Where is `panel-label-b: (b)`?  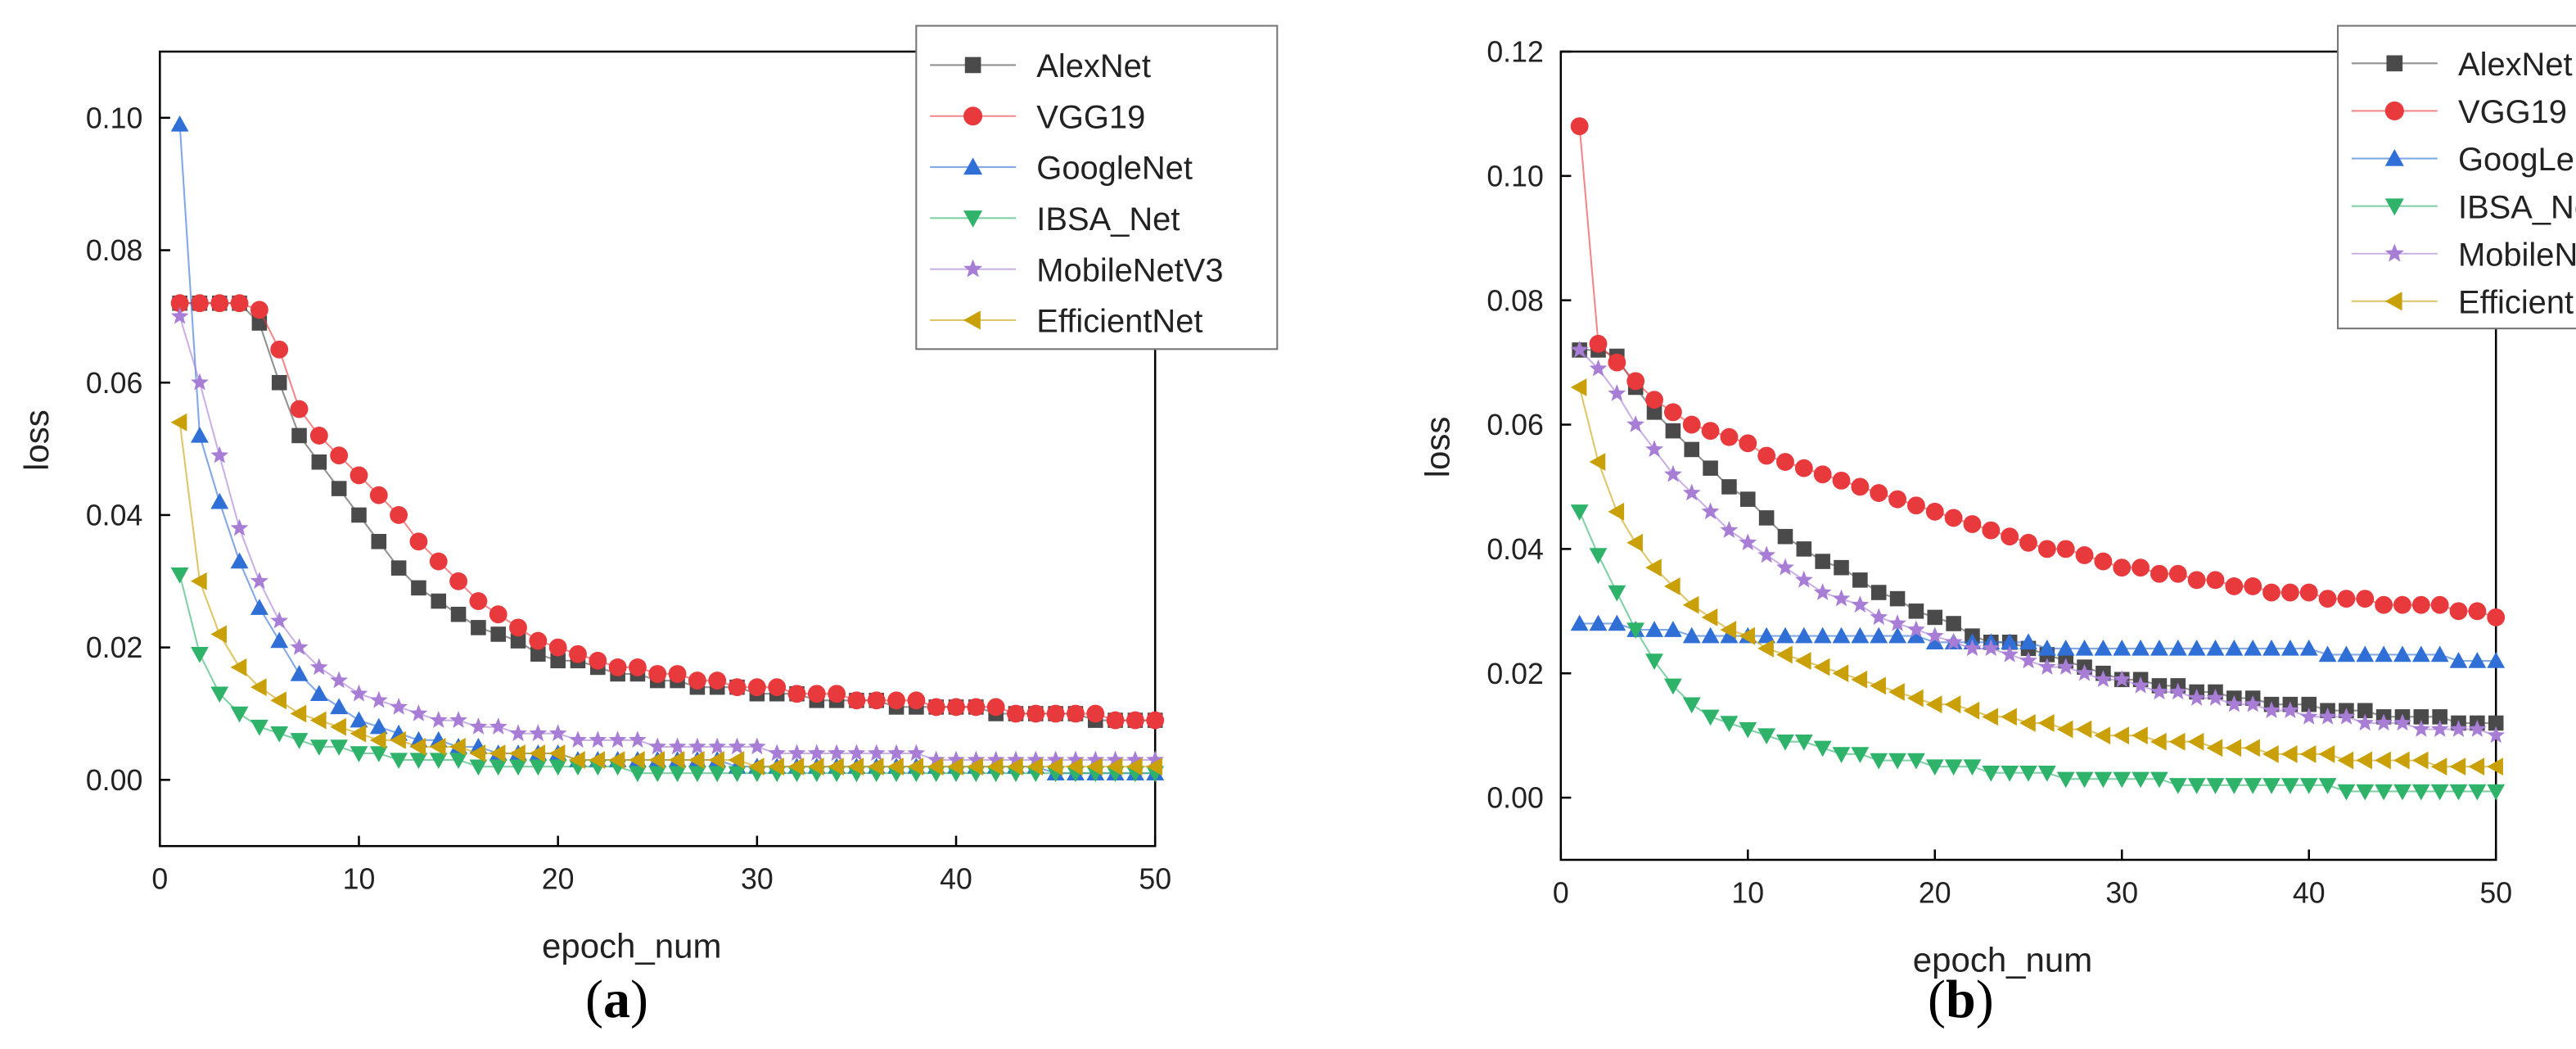
panel-label-b: (b) is located at coordinates (1961, 999).